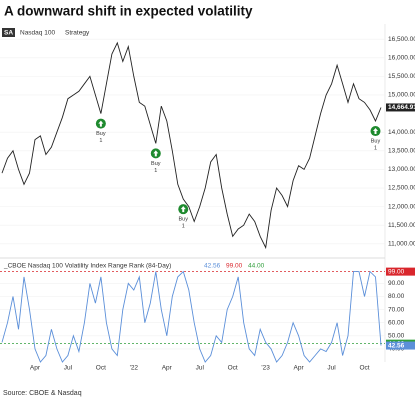 The image size is (415, 400). Describe the element at coordinates (401, 169) in the screenshot. I see `y-tick-label: 13,000.00` at that location.